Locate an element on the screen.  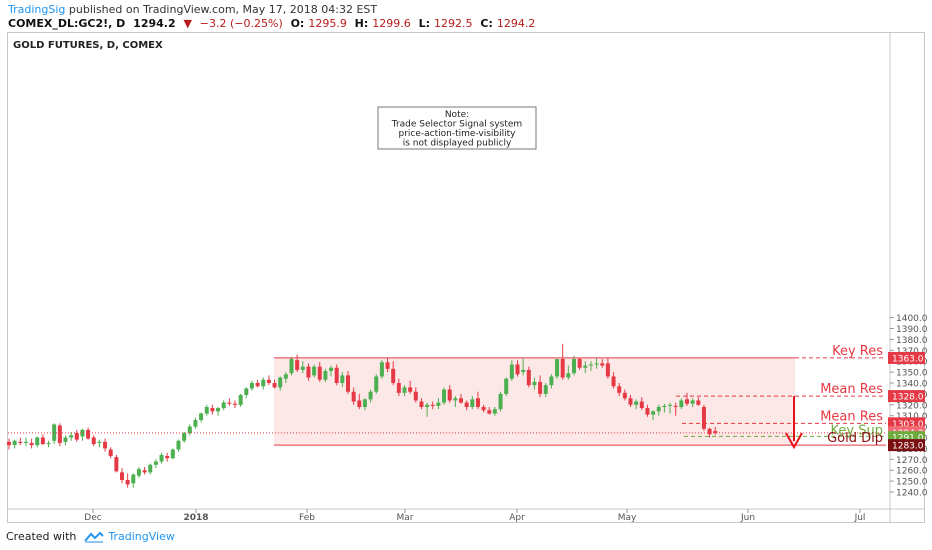
footer: Created with TradingView is located at coordinates (90, 536).